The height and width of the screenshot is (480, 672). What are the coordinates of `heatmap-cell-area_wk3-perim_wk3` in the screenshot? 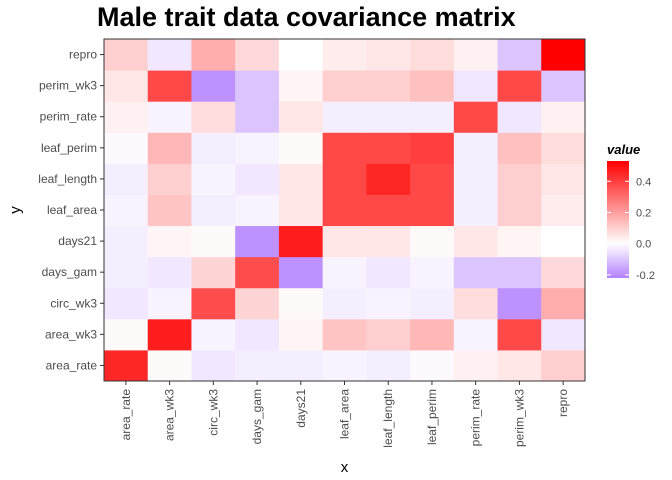 It's located at (169, 86).